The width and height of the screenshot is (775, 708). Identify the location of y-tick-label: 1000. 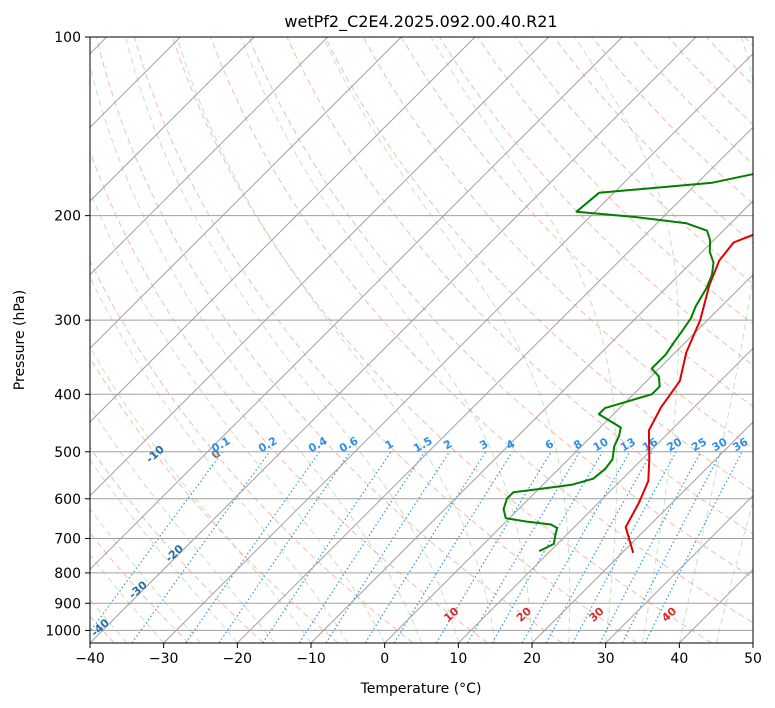
(63, 631).